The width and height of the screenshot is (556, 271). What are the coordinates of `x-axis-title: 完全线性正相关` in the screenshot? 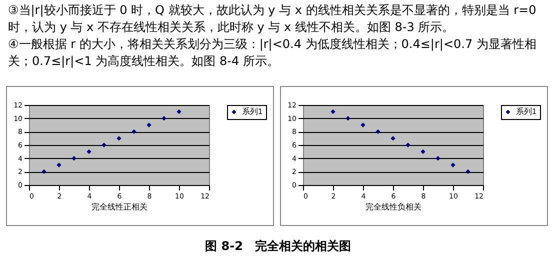 It's located at (120, 207).